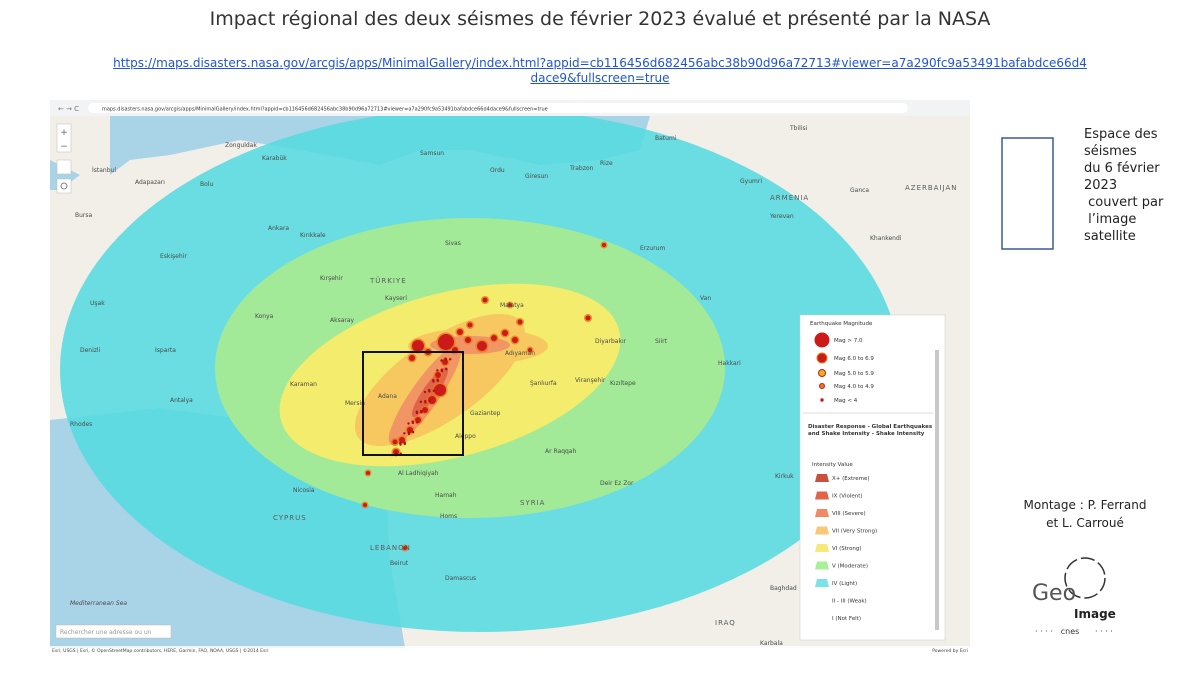 This screenshot has width=1200, height=675. What do you see at coordinates (304, 490) in the screenshot?
I see `place-label: Nicosia` at bounding box center [304, 490].